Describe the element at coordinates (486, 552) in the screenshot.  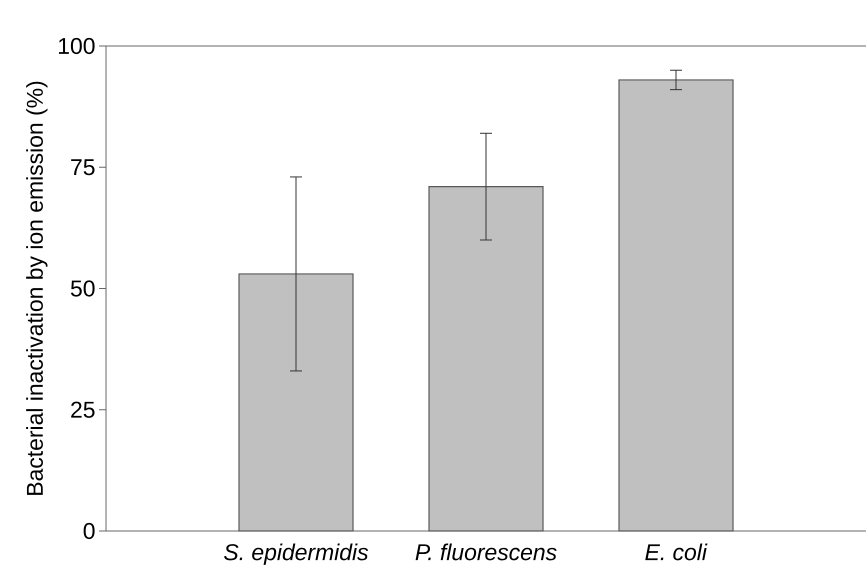
I see `x-tick-label: P. fluorescens` at that location.